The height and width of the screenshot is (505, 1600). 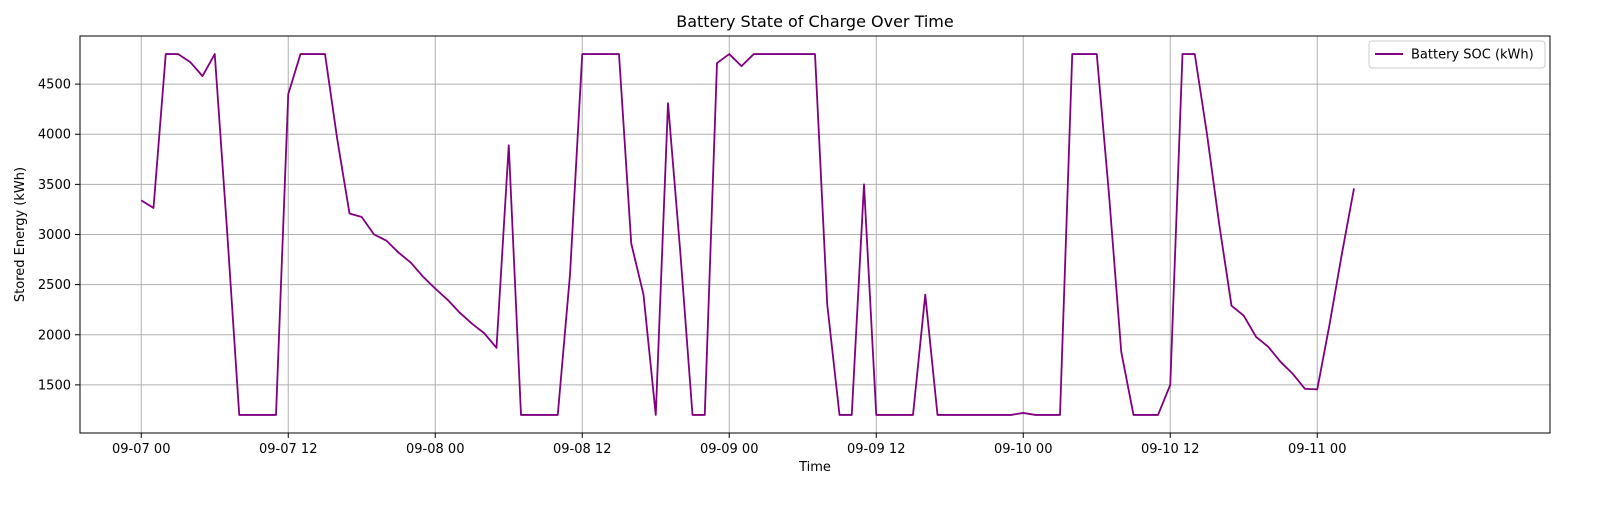 What do you see at coordinates (54, 235) in the screenshot?
I see `y-tick-label: 3000` at bounding box center [54, 235].